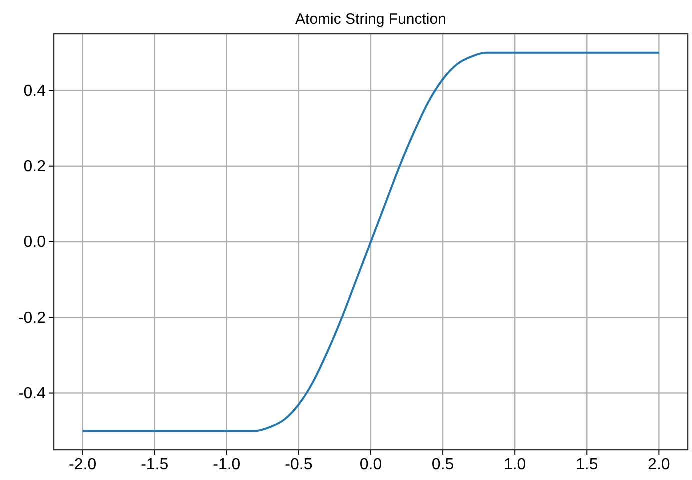 This screenshot has width=692, height=480. Describe the element at coordinates (371, 19) in the screenshot. I see `chart-title: Atomic String Function` at that location.